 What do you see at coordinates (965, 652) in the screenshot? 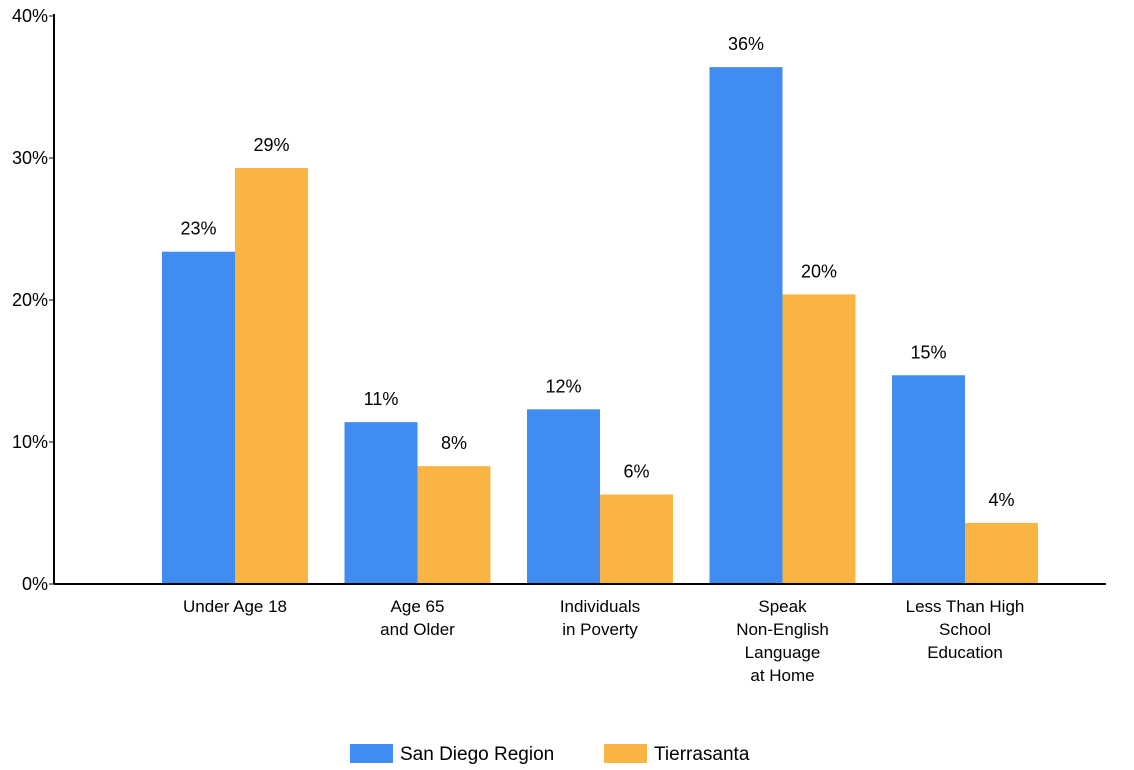
I see `category-label-4-line-2: Education` at bounding box center [965, 652].